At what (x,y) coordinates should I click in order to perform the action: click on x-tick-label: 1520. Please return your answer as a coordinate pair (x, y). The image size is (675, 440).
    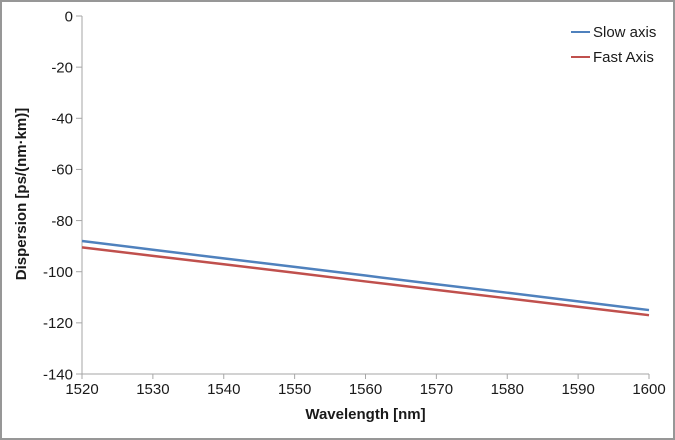
    Looking at the image, I should click on (81, 389).